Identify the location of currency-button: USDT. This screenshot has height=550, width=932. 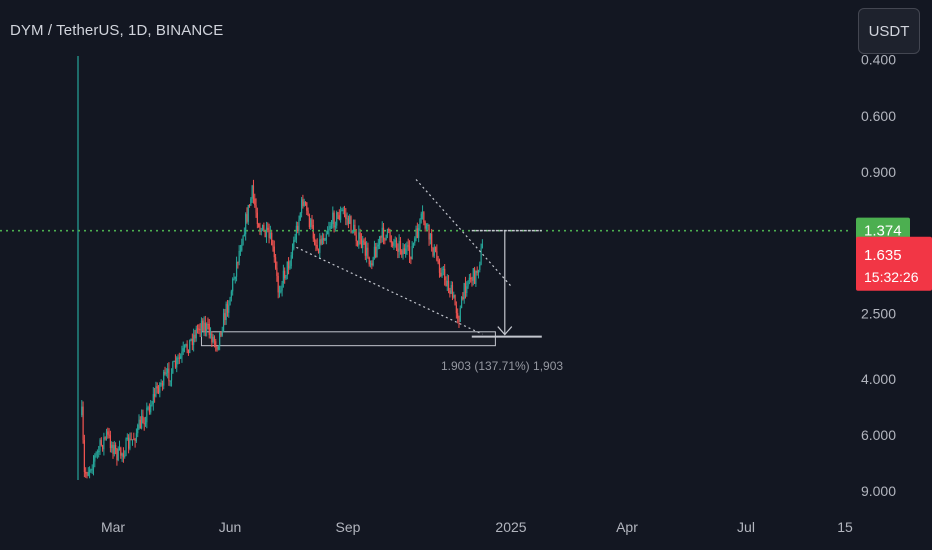
(889, 31).